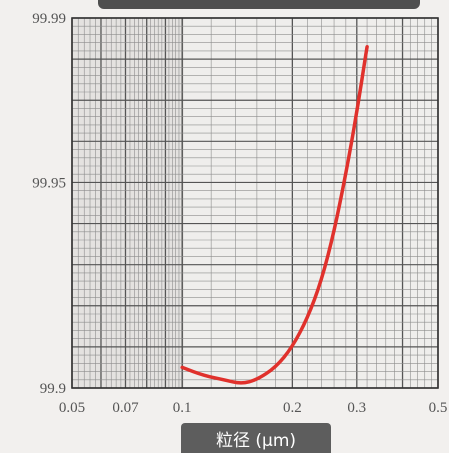 The image size is (449, 453). I want to click on x-tick-label: 0.5, so click(438, 408).